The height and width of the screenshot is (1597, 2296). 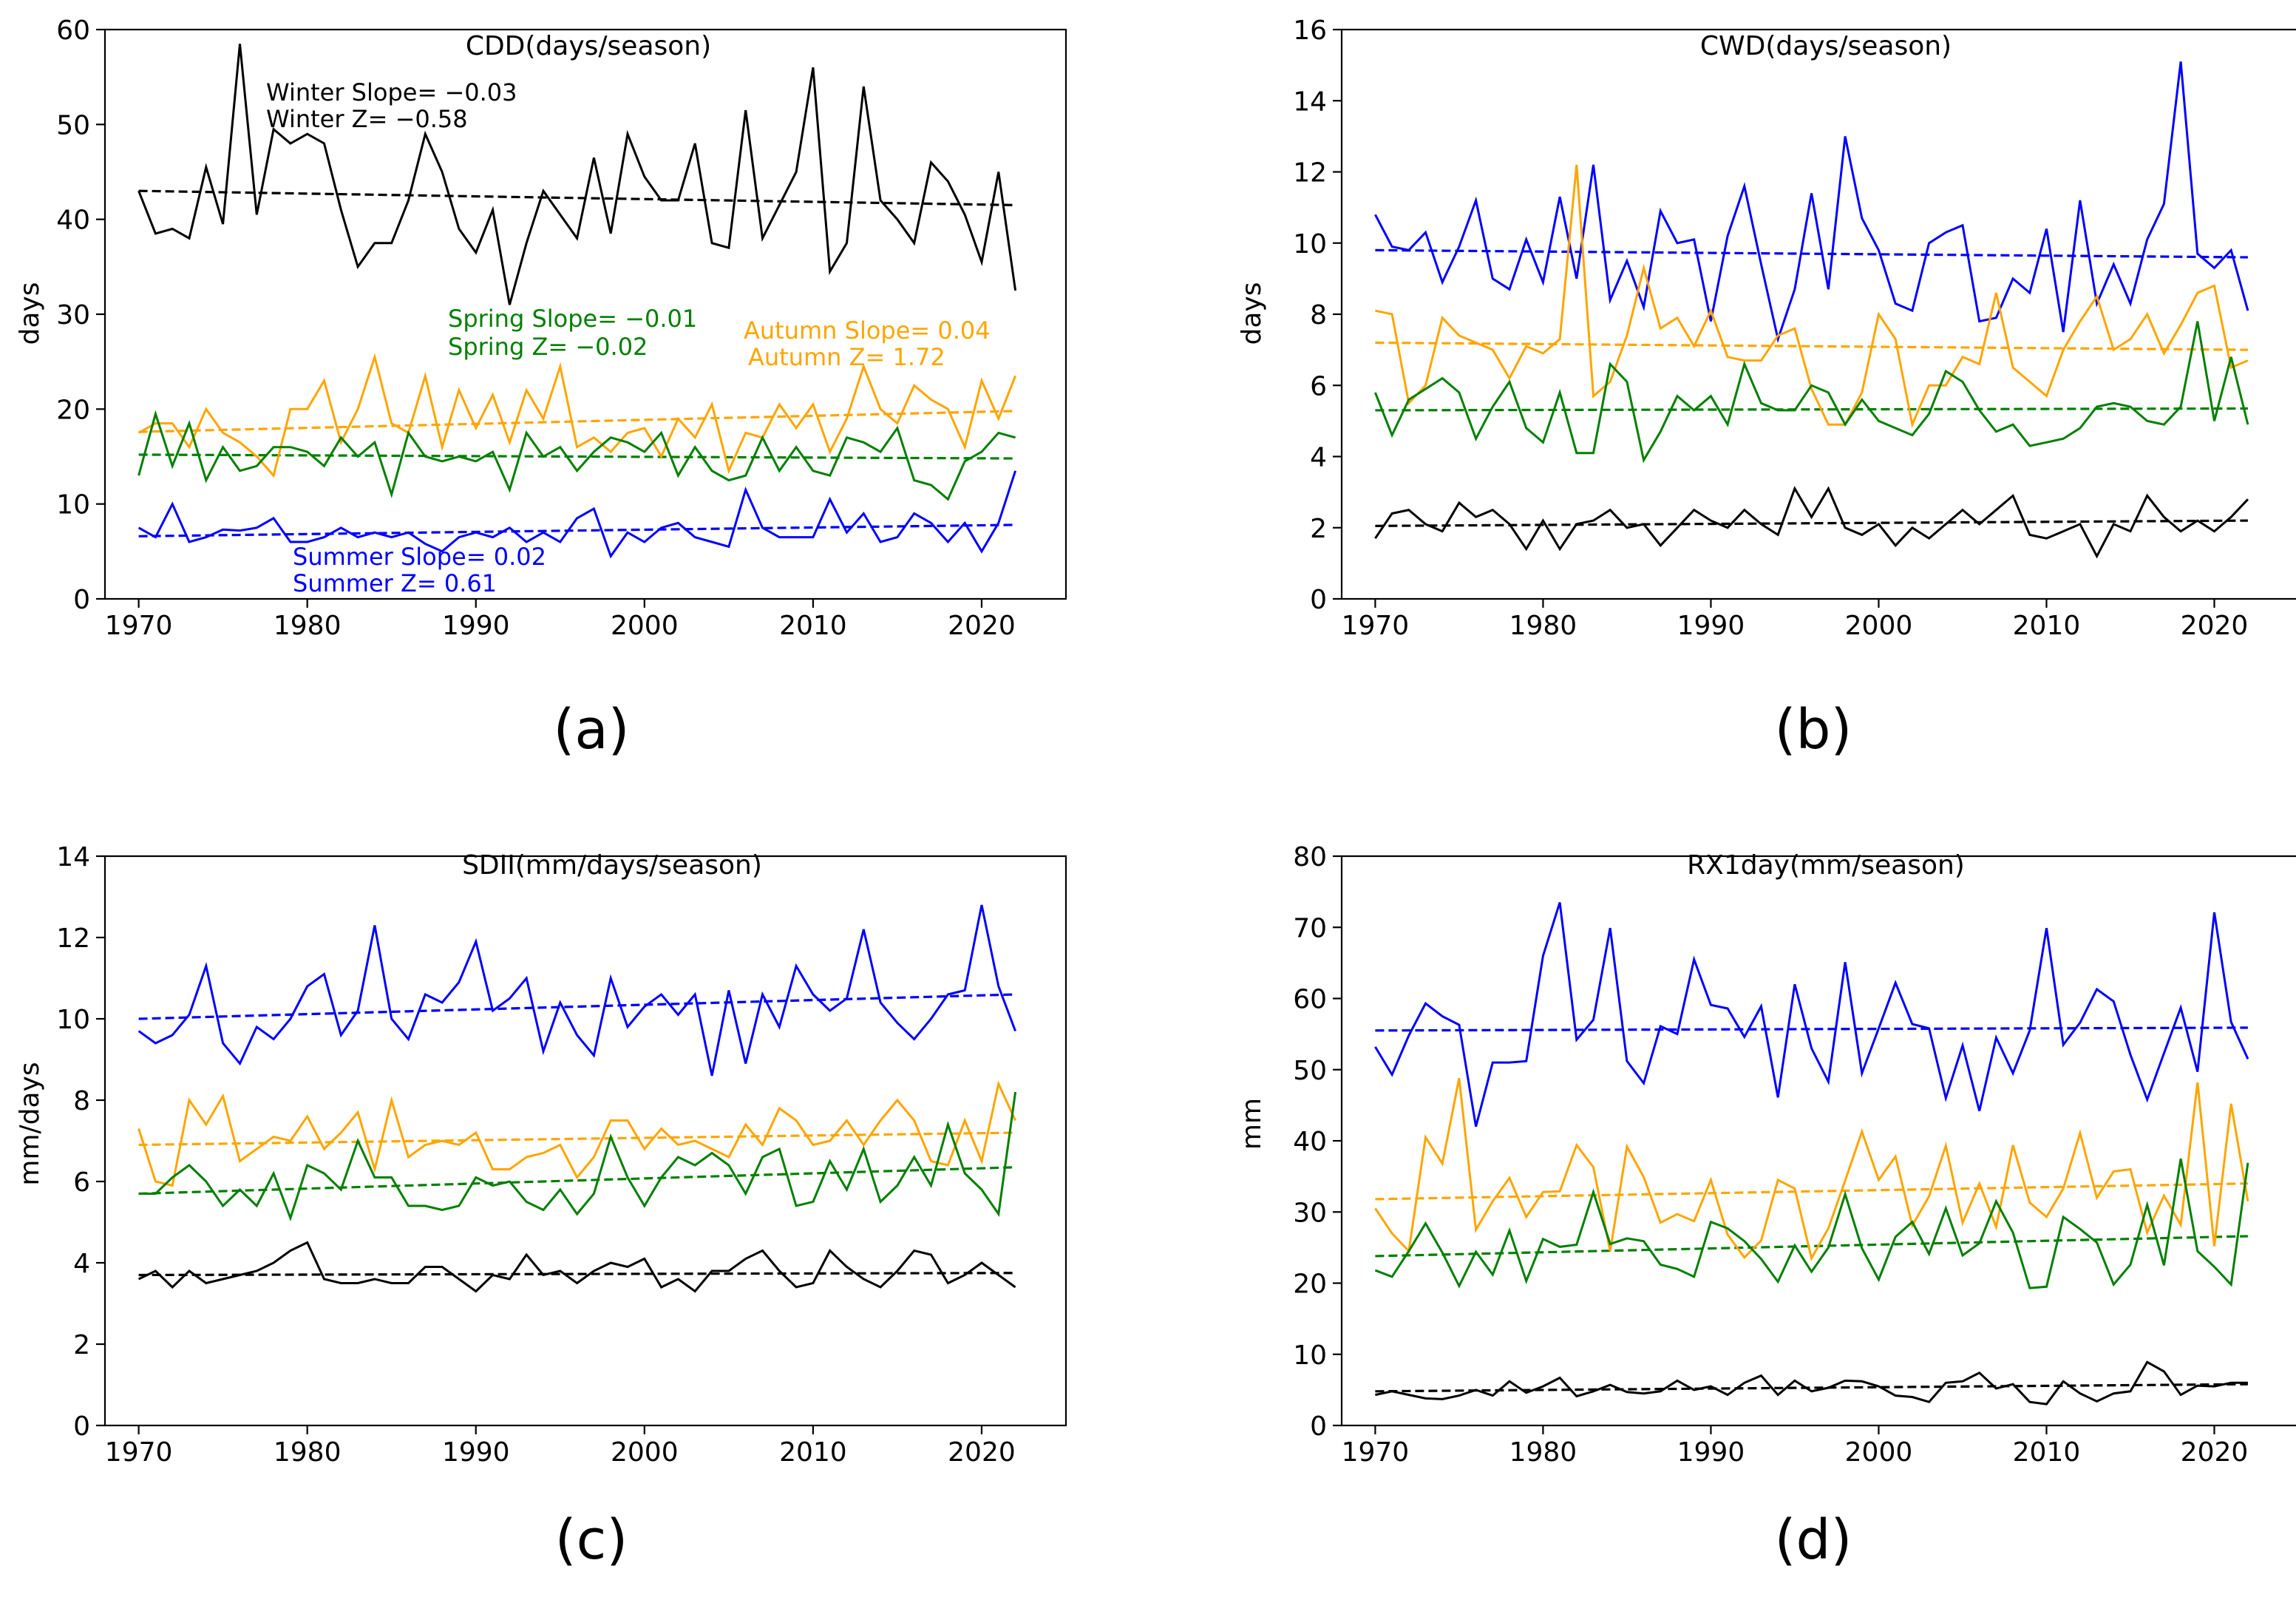 I want to click on y-axis-label: mm, so click(x=1252, y=1124).